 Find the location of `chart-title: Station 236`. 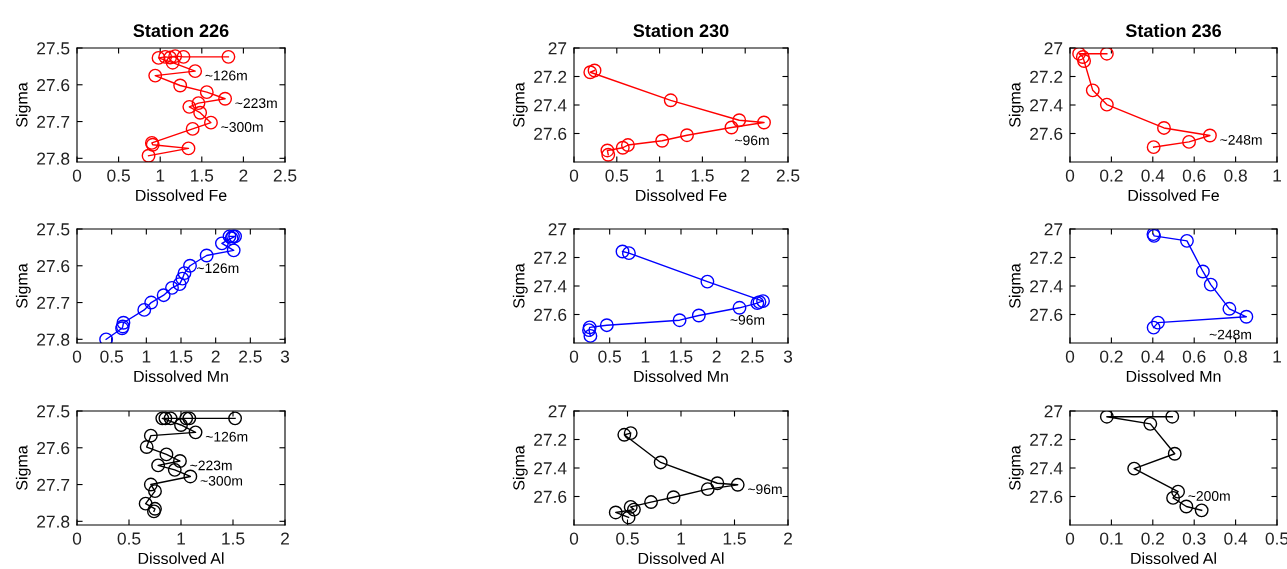

chart-title: Station 236 is located at coordinates (1173, 30).